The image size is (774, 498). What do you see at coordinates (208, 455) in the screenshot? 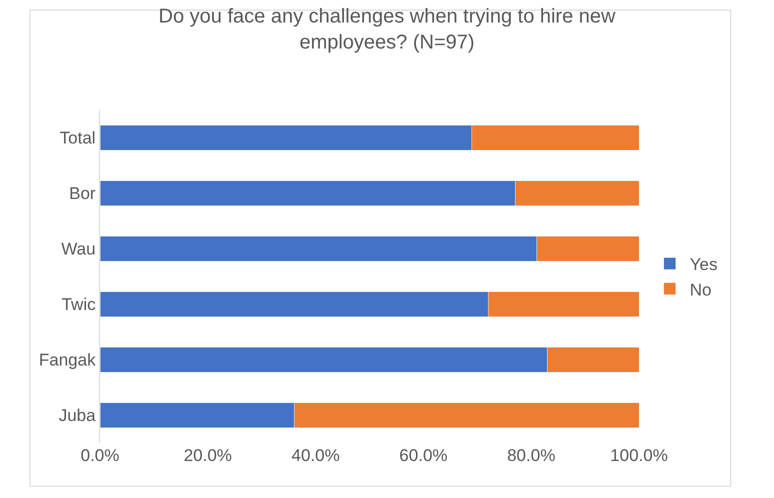
I see `x-tick-label: 20.0%` at bounding box center [208, 455].